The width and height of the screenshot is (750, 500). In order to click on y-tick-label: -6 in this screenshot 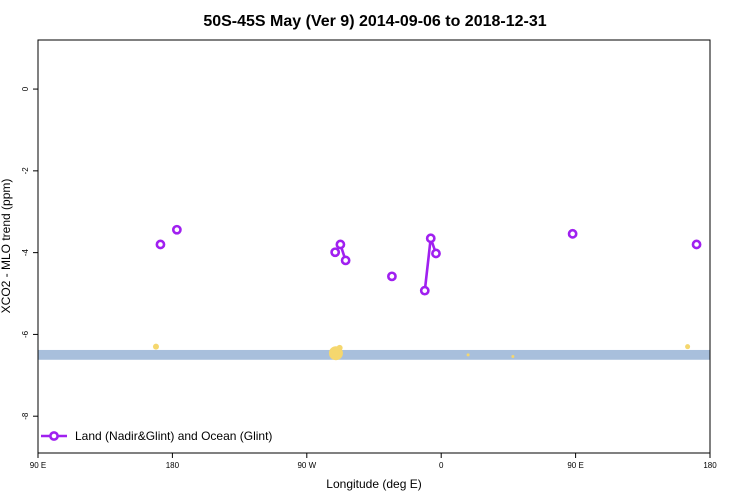, I will do `click(25, 334)`.